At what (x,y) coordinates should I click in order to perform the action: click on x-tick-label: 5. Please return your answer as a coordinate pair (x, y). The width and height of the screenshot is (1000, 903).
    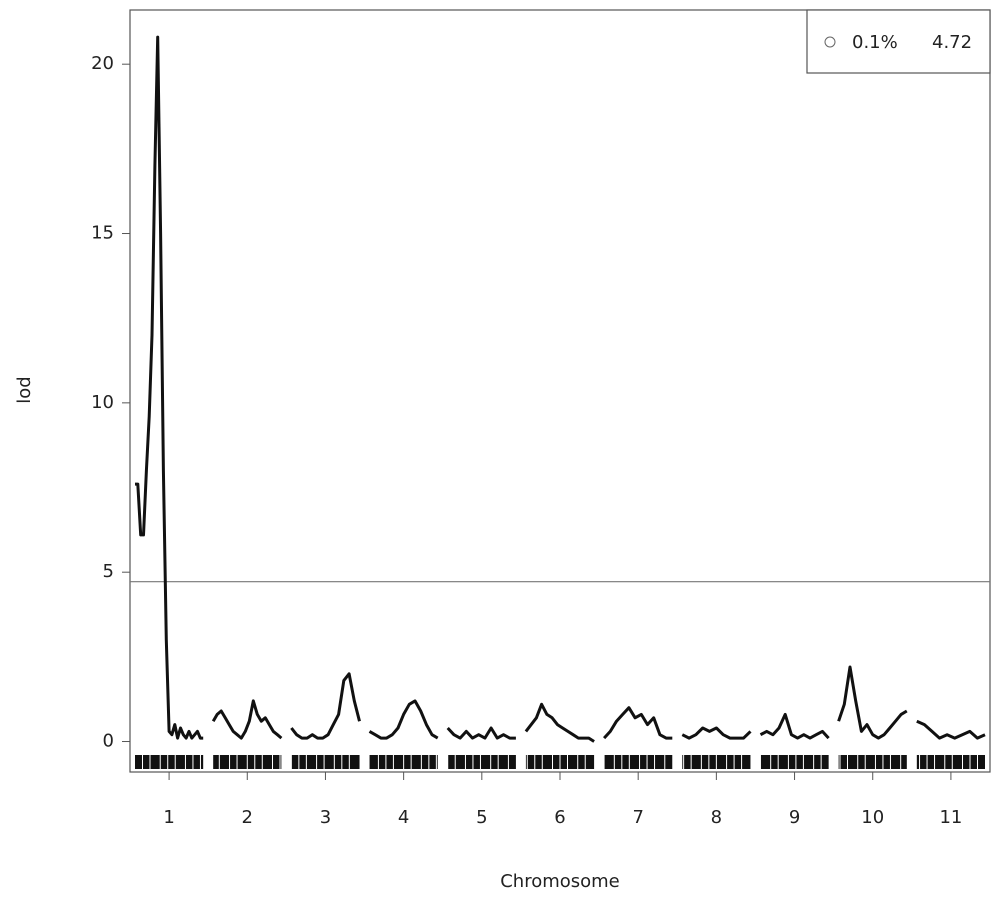
    Looking at the image, I should click on (481, 817).